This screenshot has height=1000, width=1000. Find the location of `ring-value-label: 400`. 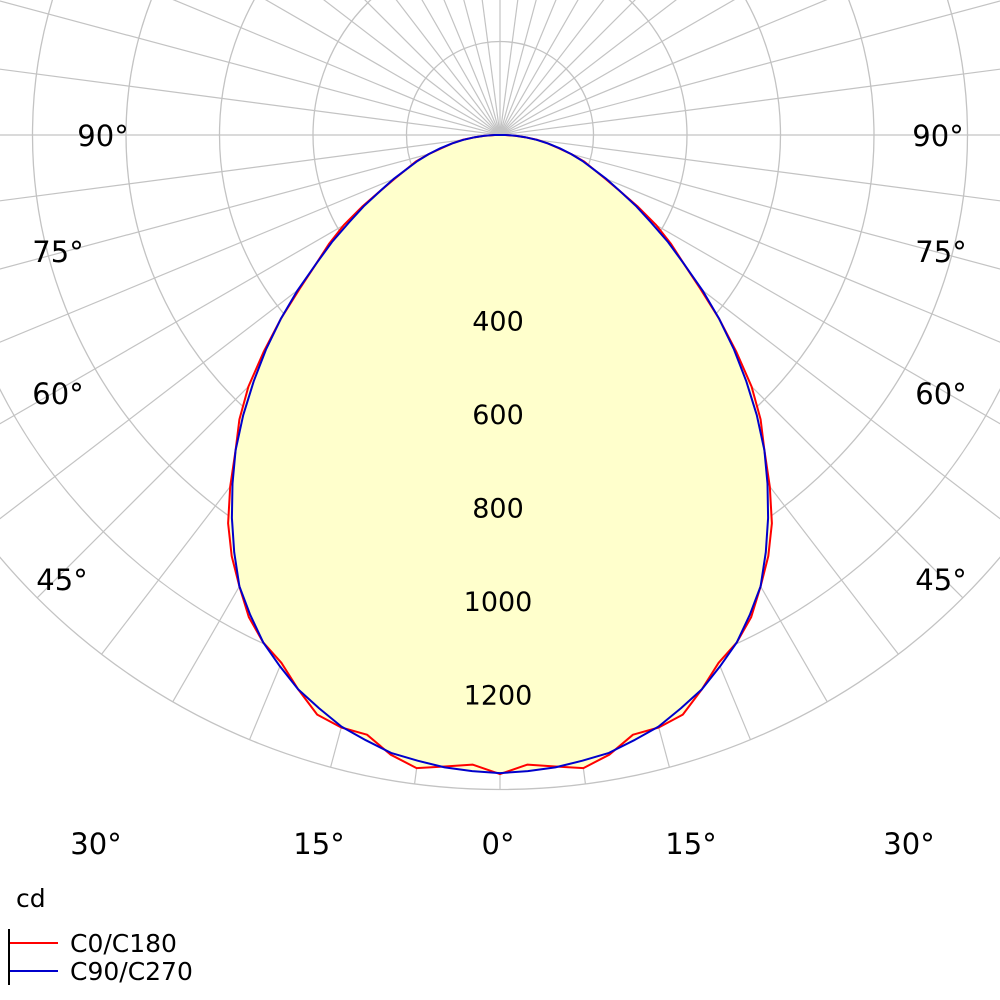

ring-value-label: 400 is located at coordinates (498, 322).